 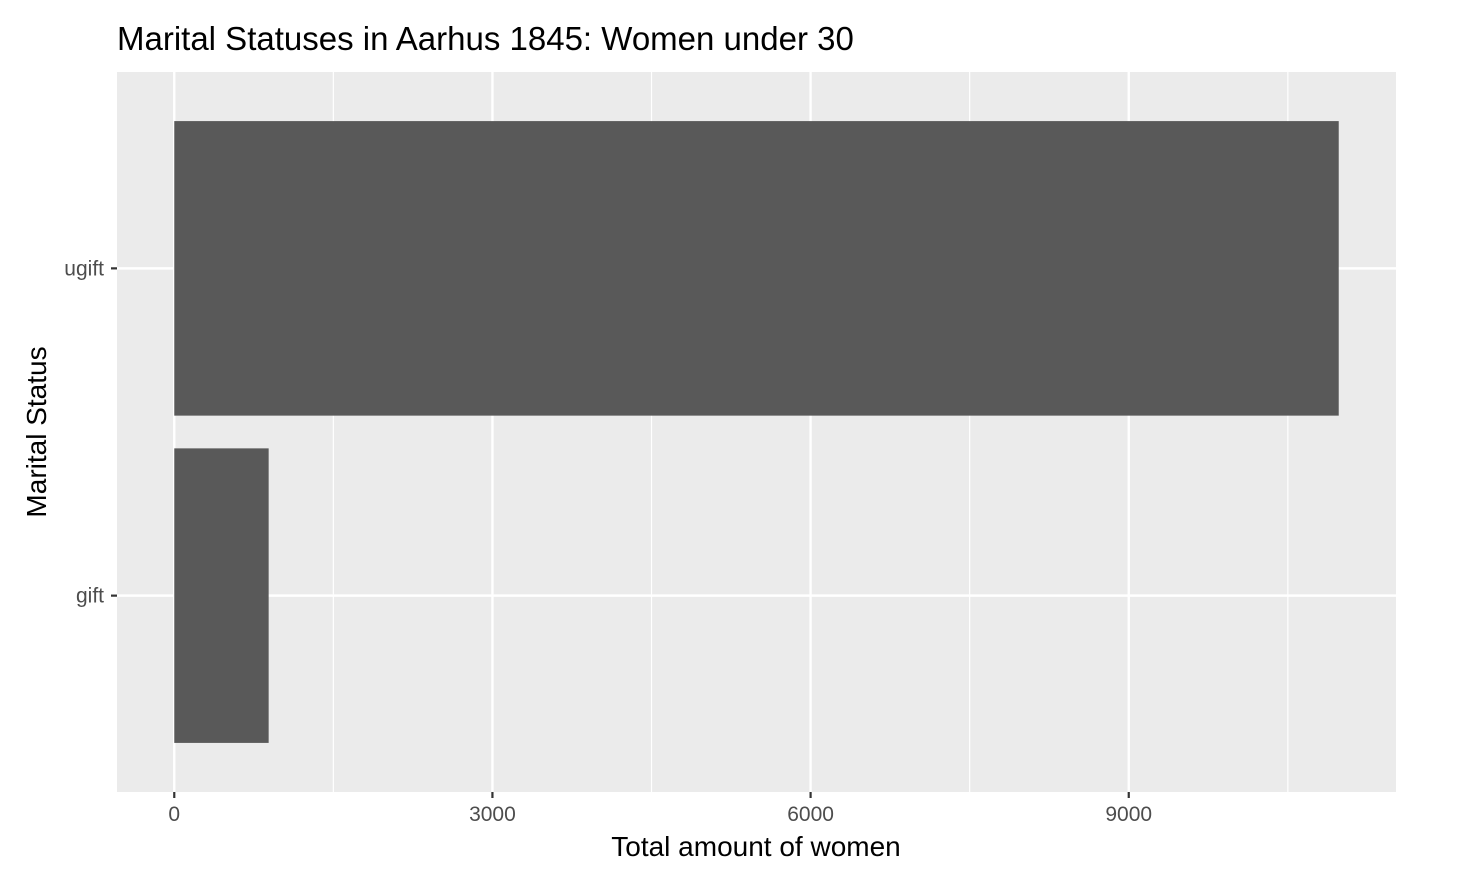 I want to click on y-tick-label: gift, so click(x=90, y=596).